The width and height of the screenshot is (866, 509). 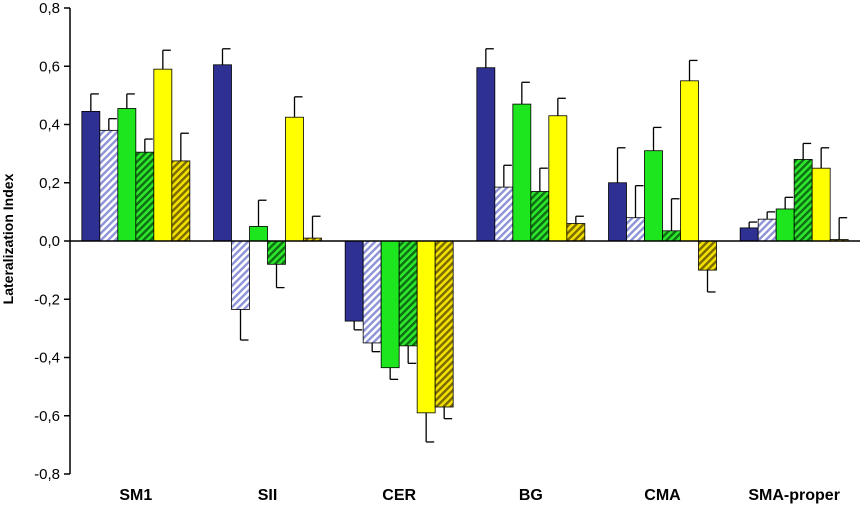 What do you see at coordinates (653, 196) in the screenshot?
I see `bar-cma-s3` at bounding box center [653, 196].